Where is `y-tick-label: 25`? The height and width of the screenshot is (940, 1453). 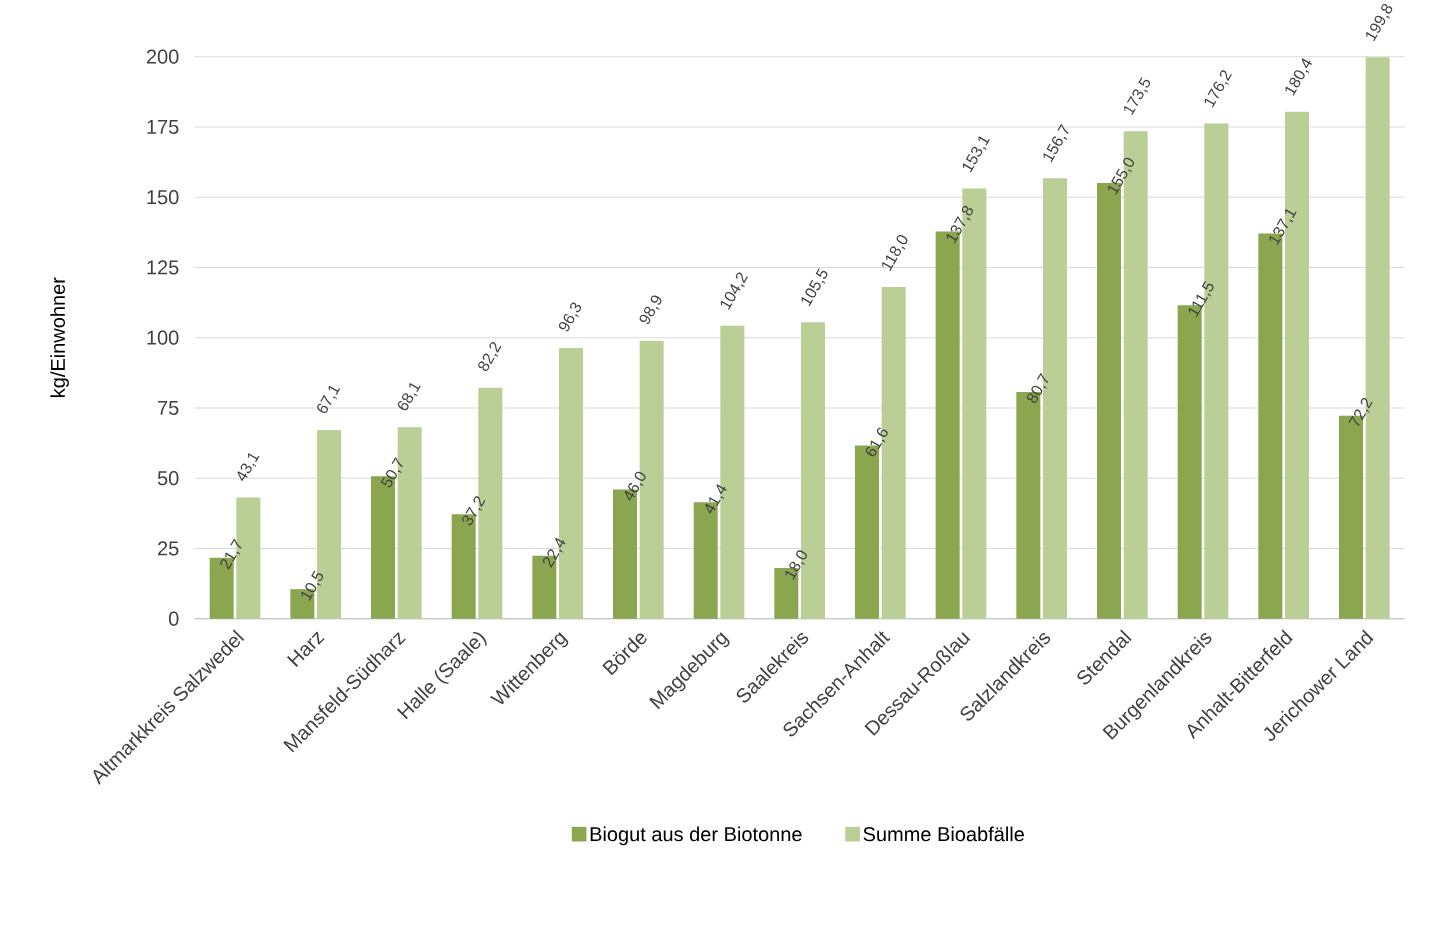
y-tick-label: 25 is located at coordinates (168, 548).